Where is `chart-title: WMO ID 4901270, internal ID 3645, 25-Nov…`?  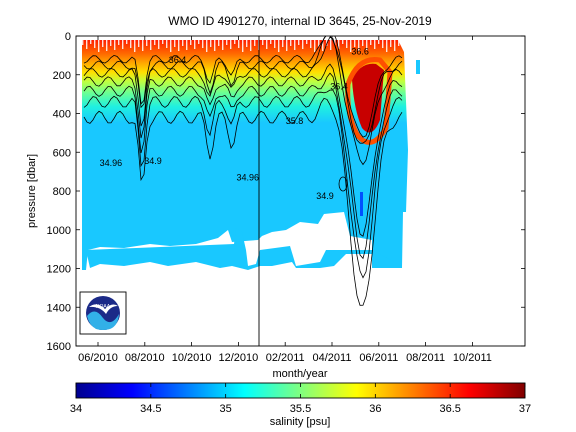 chart-title: WMO ID 4901270, internal ID 3645, 25-Nov… is located at coordinates (300, 21).